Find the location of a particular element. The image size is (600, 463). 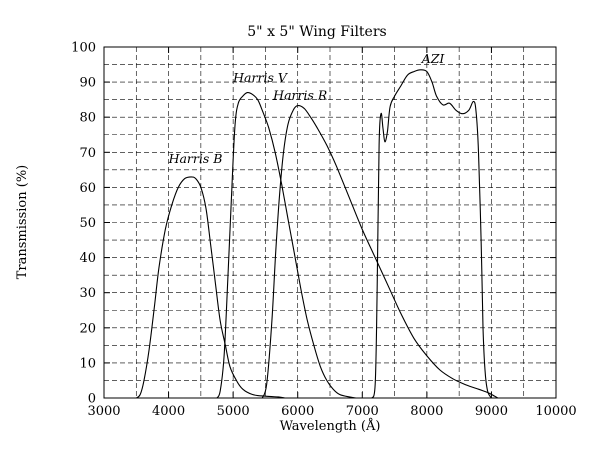

x-tick-label: 7000 is located at coordinates (362, 411).